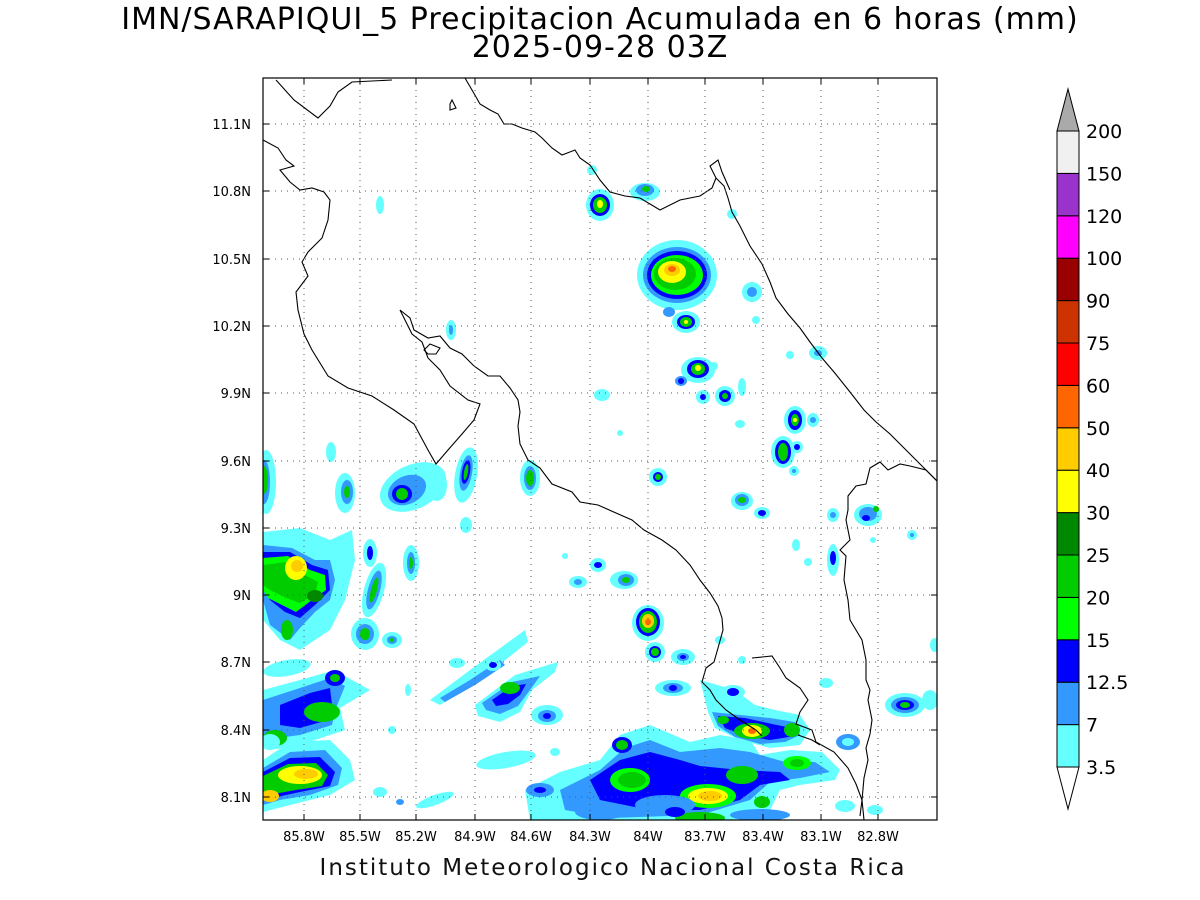  What do you see at coordinates (416, 837) in the screenshot?
I see `lon-label: 85.2W` at bounding box center [416, 837].